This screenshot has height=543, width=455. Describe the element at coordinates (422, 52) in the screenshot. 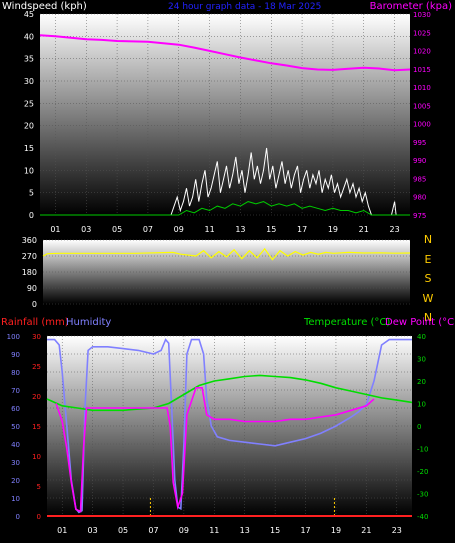

I see `barometer-tick-label: 1020` at that location.